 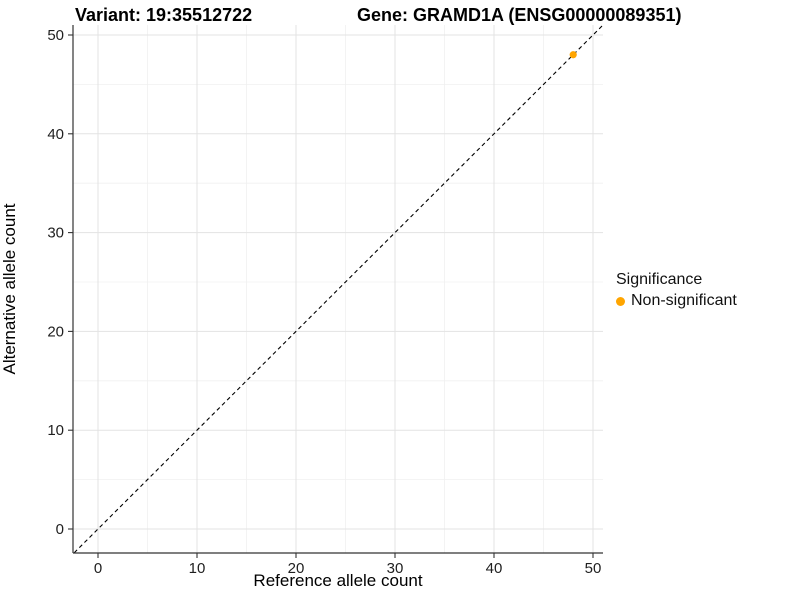 I want to click on x-tick-label: 30, so click(x=395, y=568).